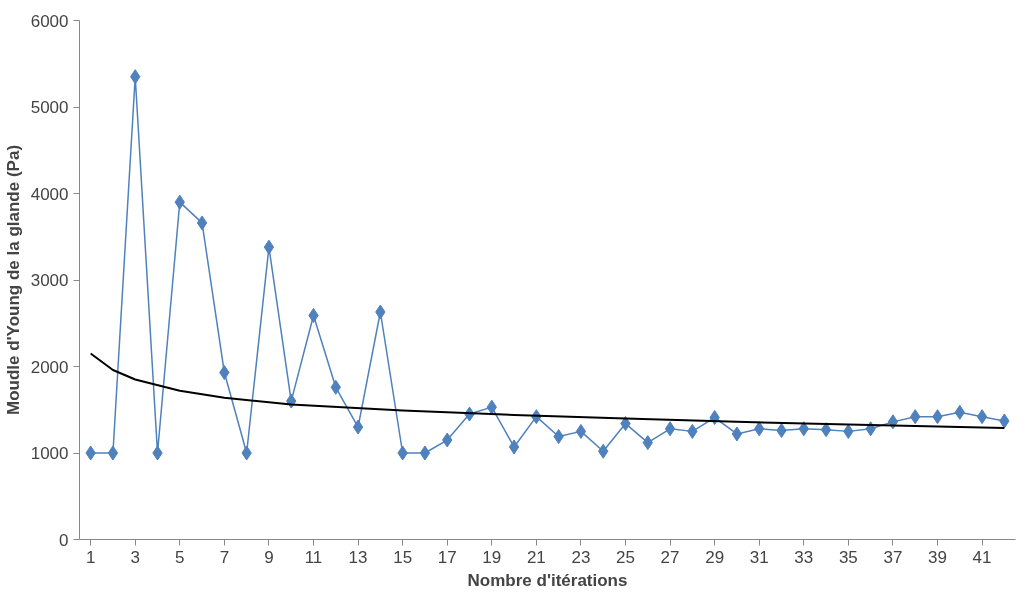 This screenshot has height=592, width=1035. Describe the element at coordinates (715, 557) in the screenshot. I see `x-tick-label: 29` at that location.